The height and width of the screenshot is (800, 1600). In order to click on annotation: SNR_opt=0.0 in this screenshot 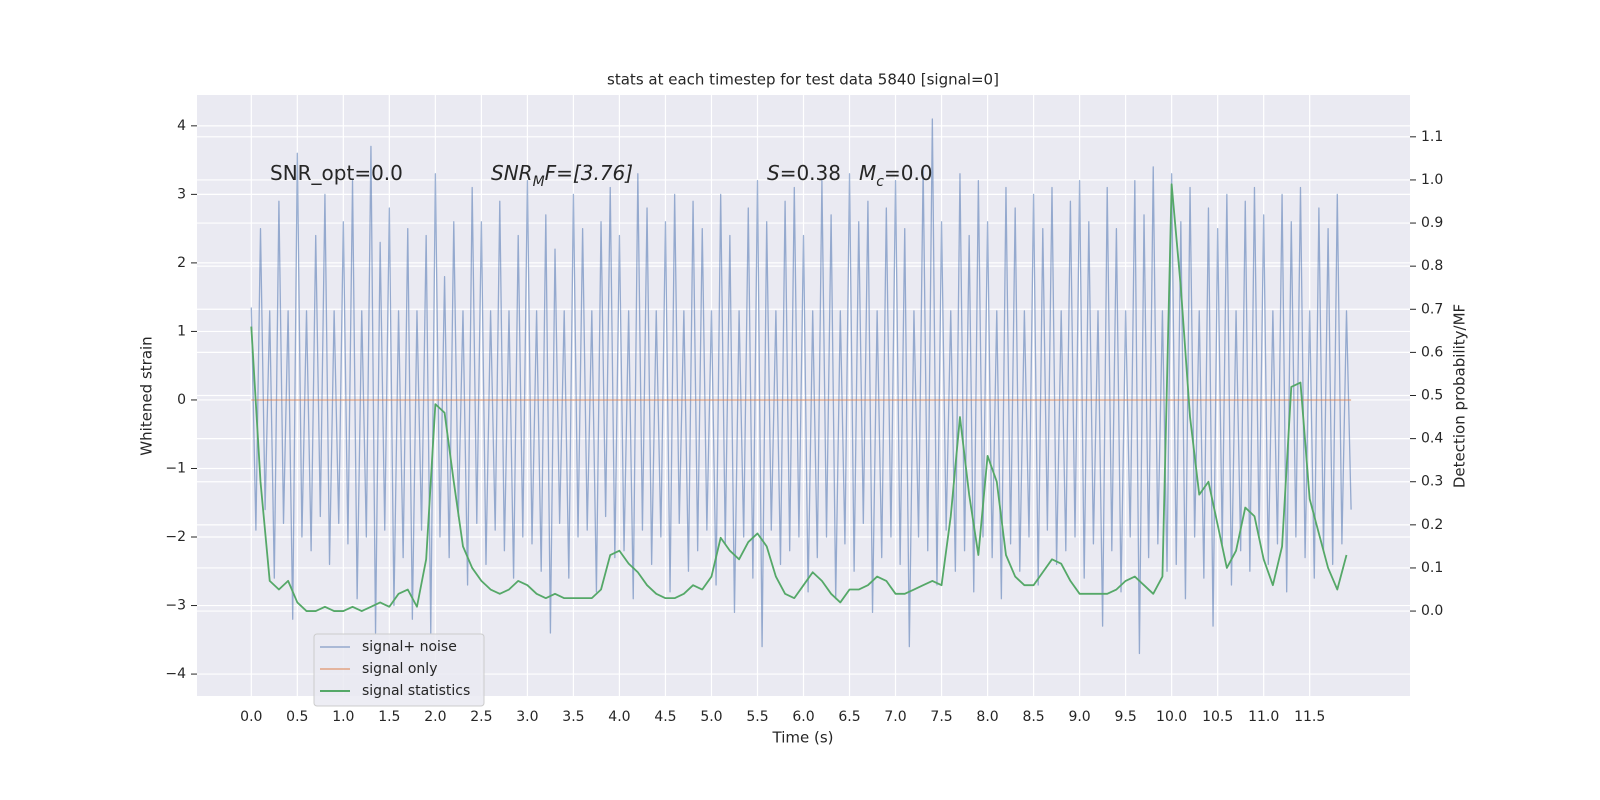, I will do `click(336, 173)`.